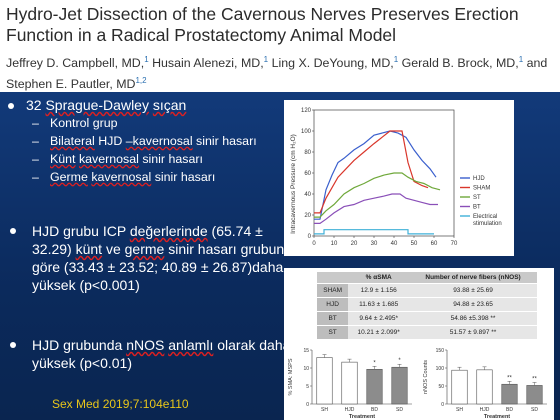  What do you see at coordinates (473, 318) in the screenshot?
I see `table-cell: 54.86 ±5.398 **` at bounding box center [473, 318].